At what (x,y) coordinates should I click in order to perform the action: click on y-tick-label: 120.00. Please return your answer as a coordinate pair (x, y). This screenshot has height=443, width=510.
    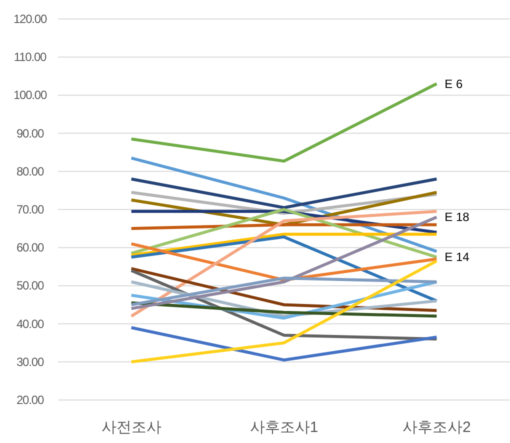
    Looking at the image, I should click on (30, 19).